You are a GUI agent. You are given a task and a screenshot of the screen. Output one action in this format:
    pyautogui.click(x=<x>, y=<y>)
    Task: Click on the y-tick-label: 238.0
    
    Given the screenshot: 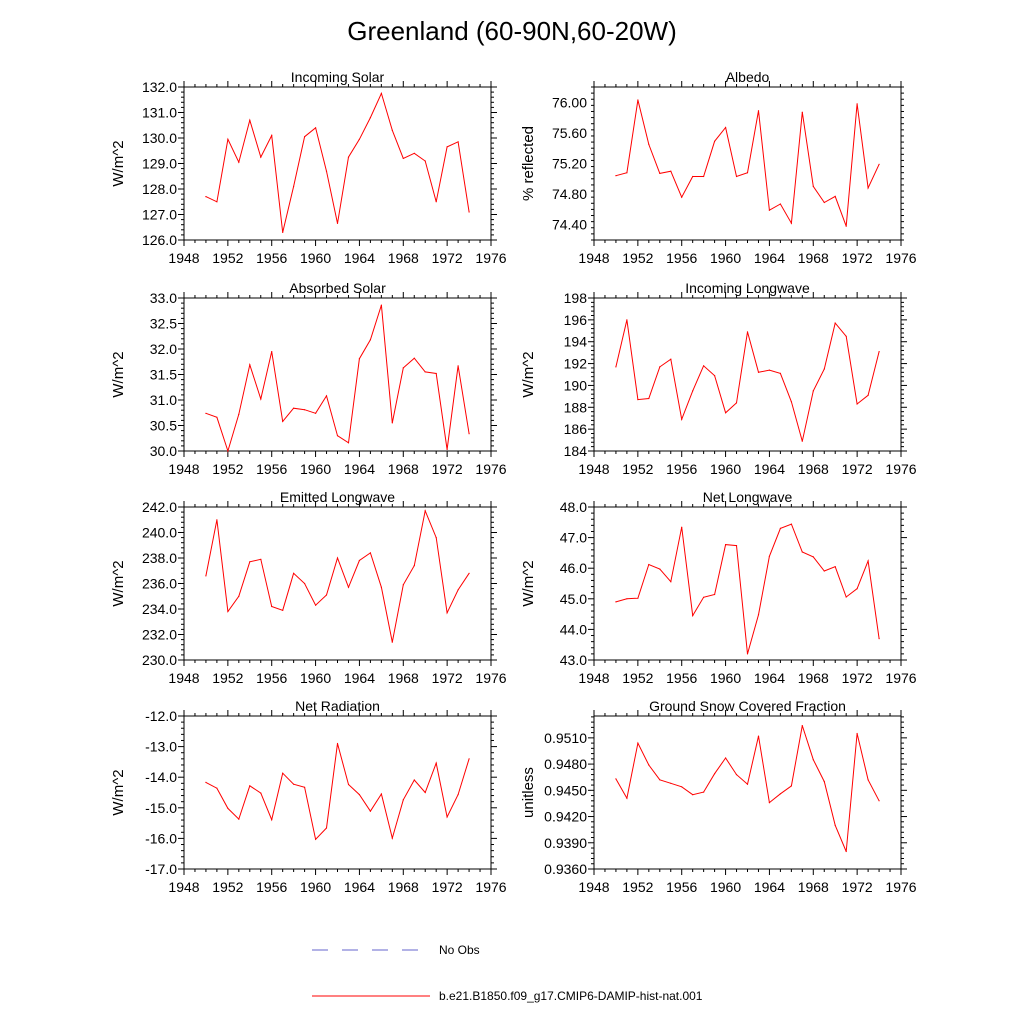 What is the action you would take?
    pyautogui.click(x=159, y=558)
    